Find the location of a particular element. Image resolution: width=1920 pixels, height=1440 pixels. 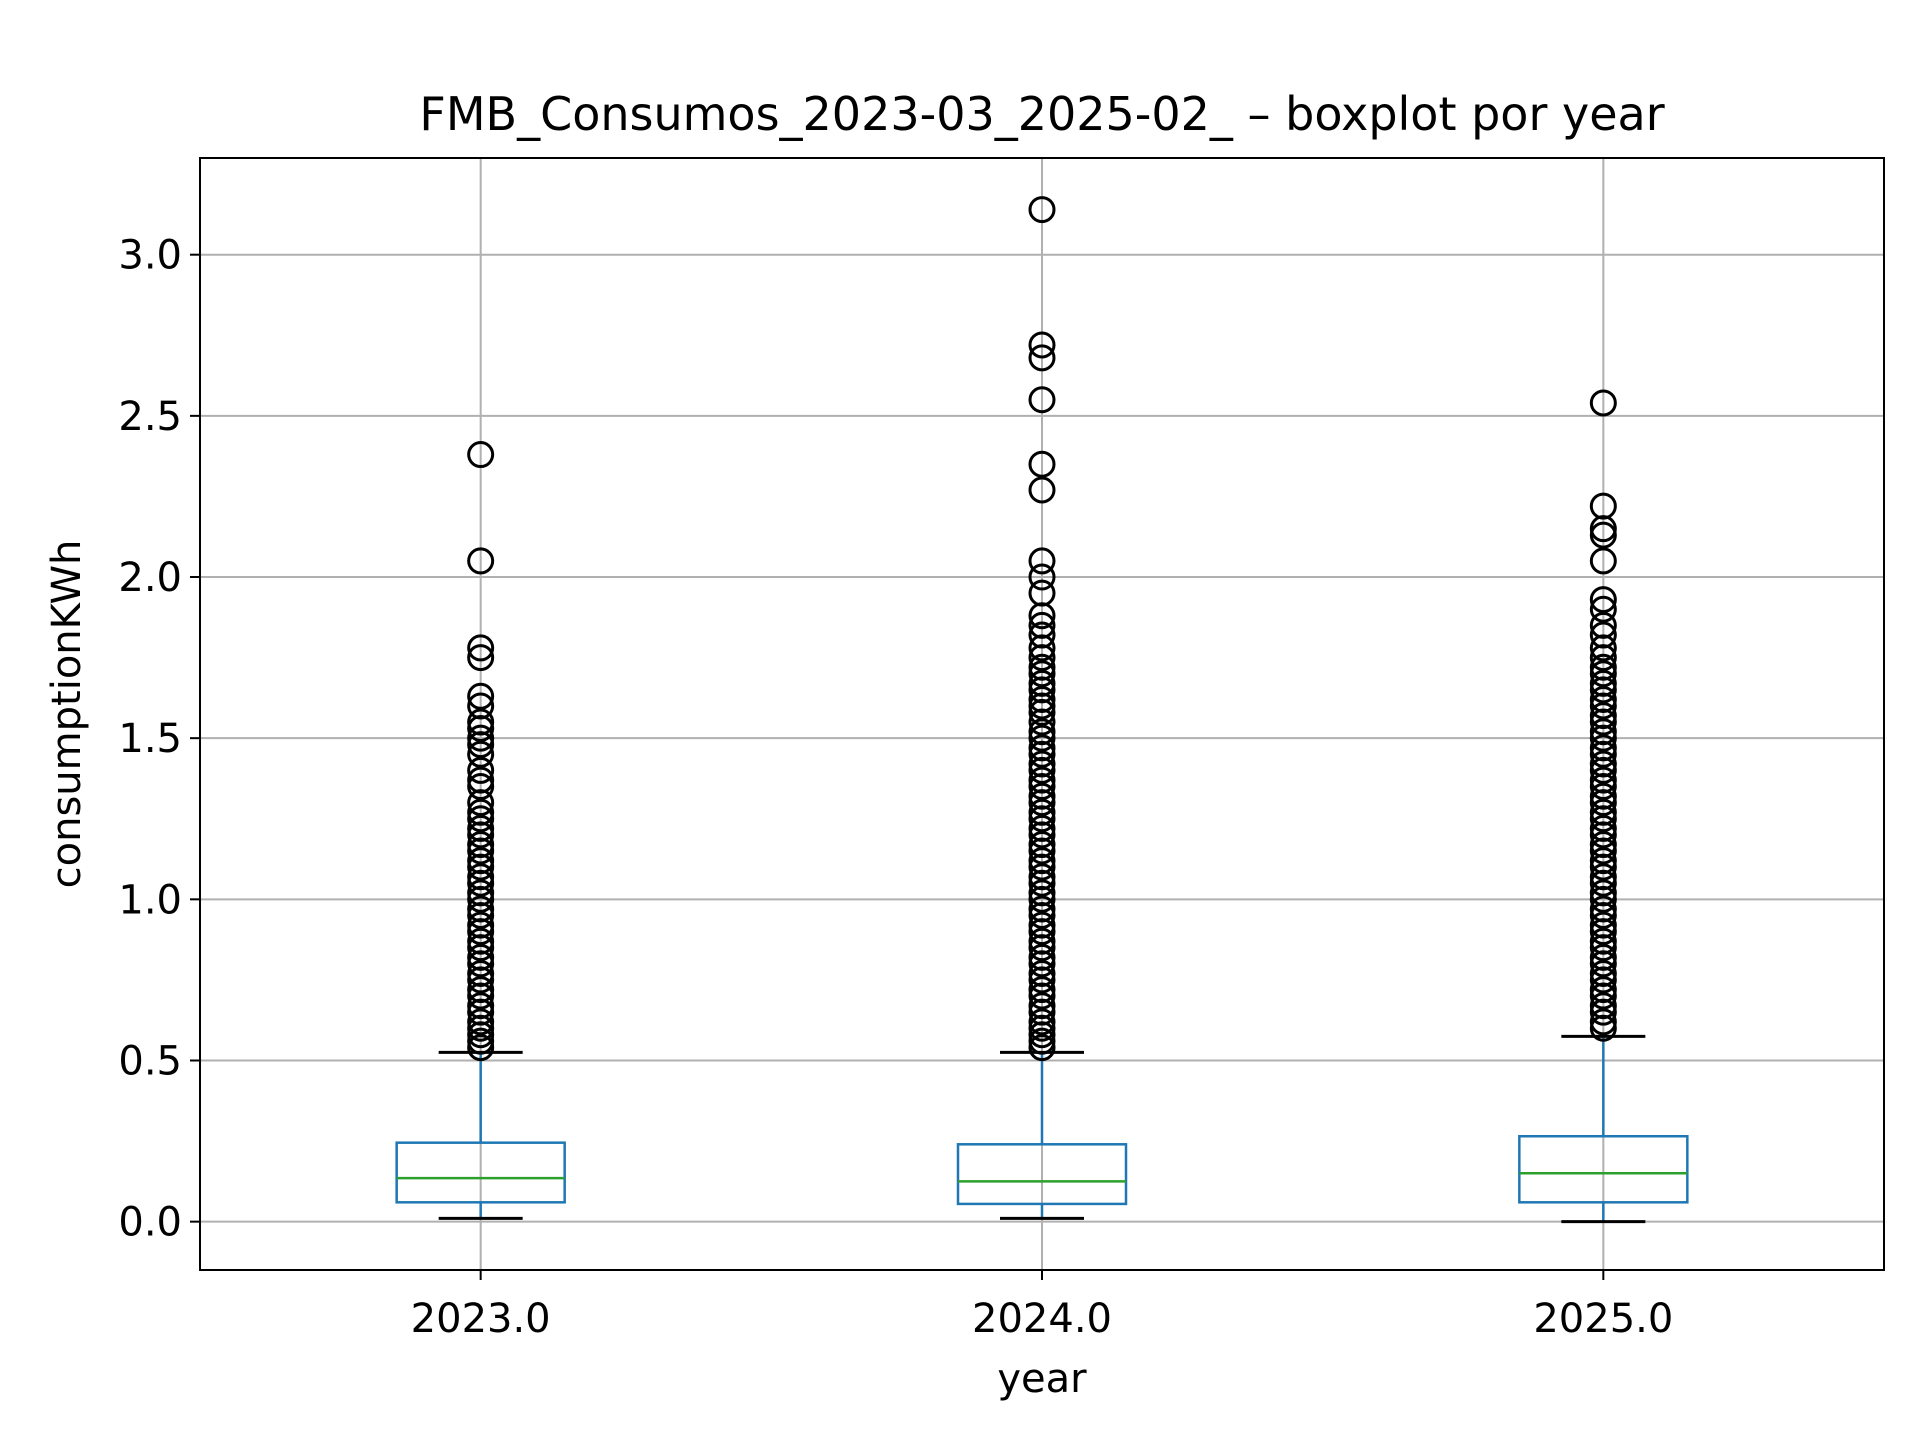

x-tick-label: 2024.0 is located at coordinates (1042, 1319).